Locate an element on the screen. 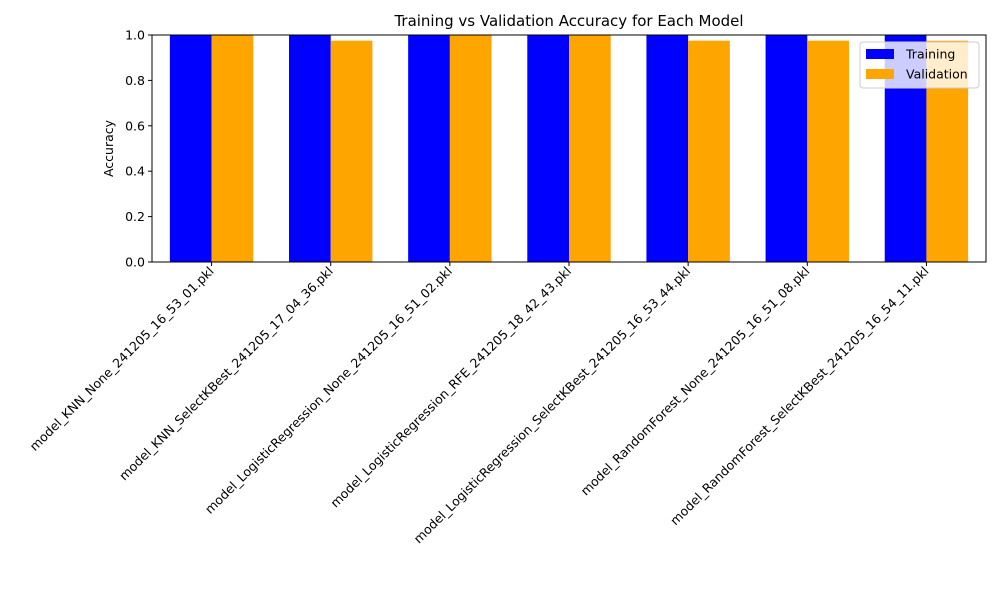  y-tick-label: 1.0 is located at coordinates (135, 35).